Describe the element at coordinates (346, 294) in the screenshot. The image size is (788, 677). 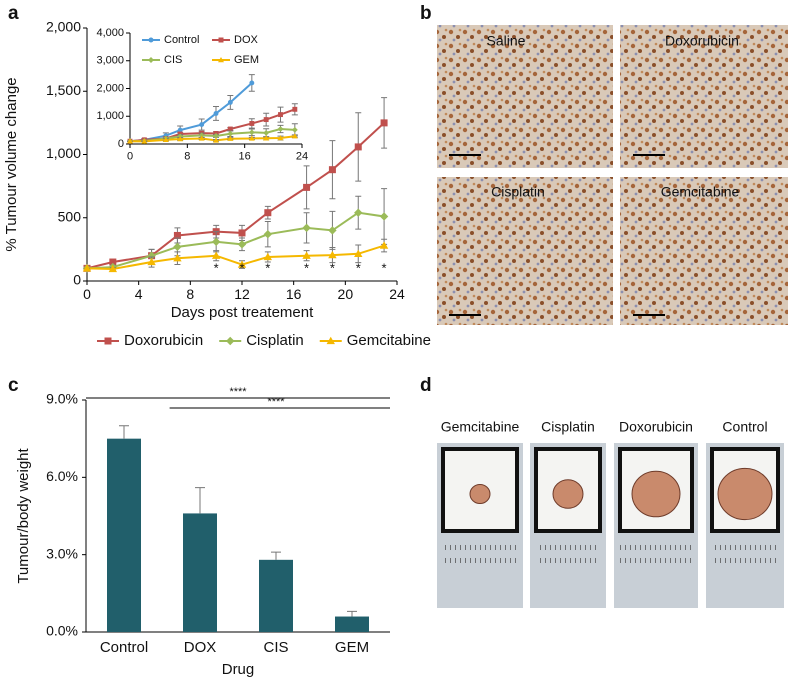
I see `x-tick-label: 20` at that location.